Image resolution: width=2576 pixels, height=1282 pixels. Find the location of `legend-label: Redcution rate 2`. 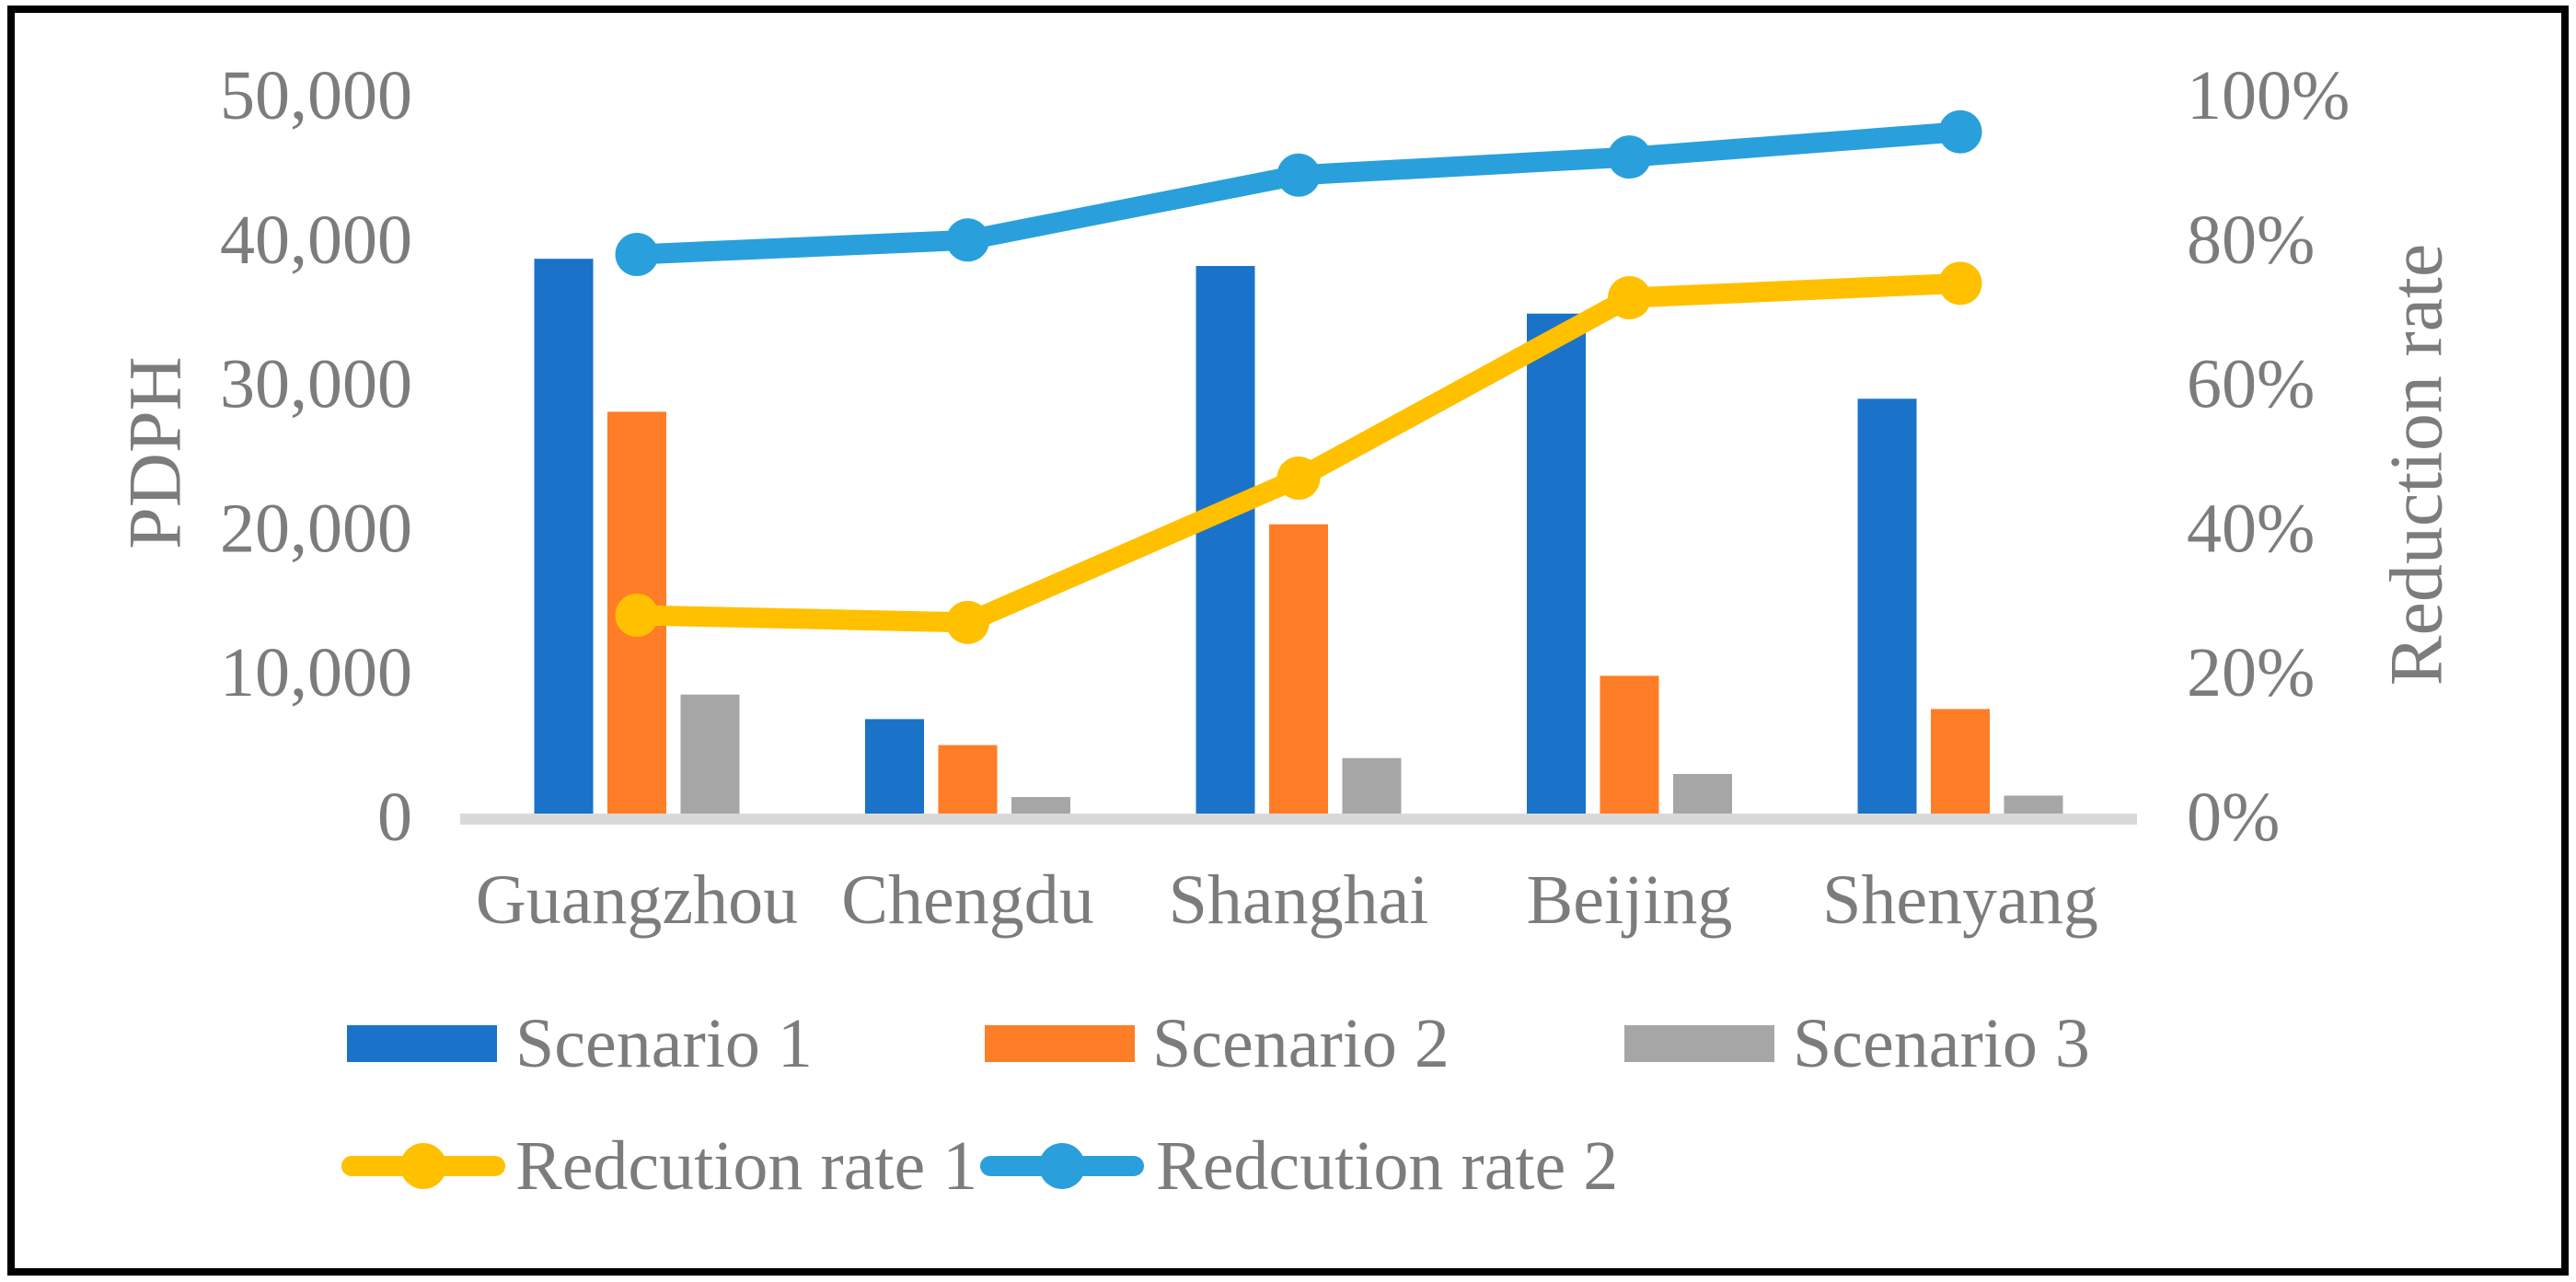

legend-label: Redcution rate 2 is located at coordinates (1387, 1166).